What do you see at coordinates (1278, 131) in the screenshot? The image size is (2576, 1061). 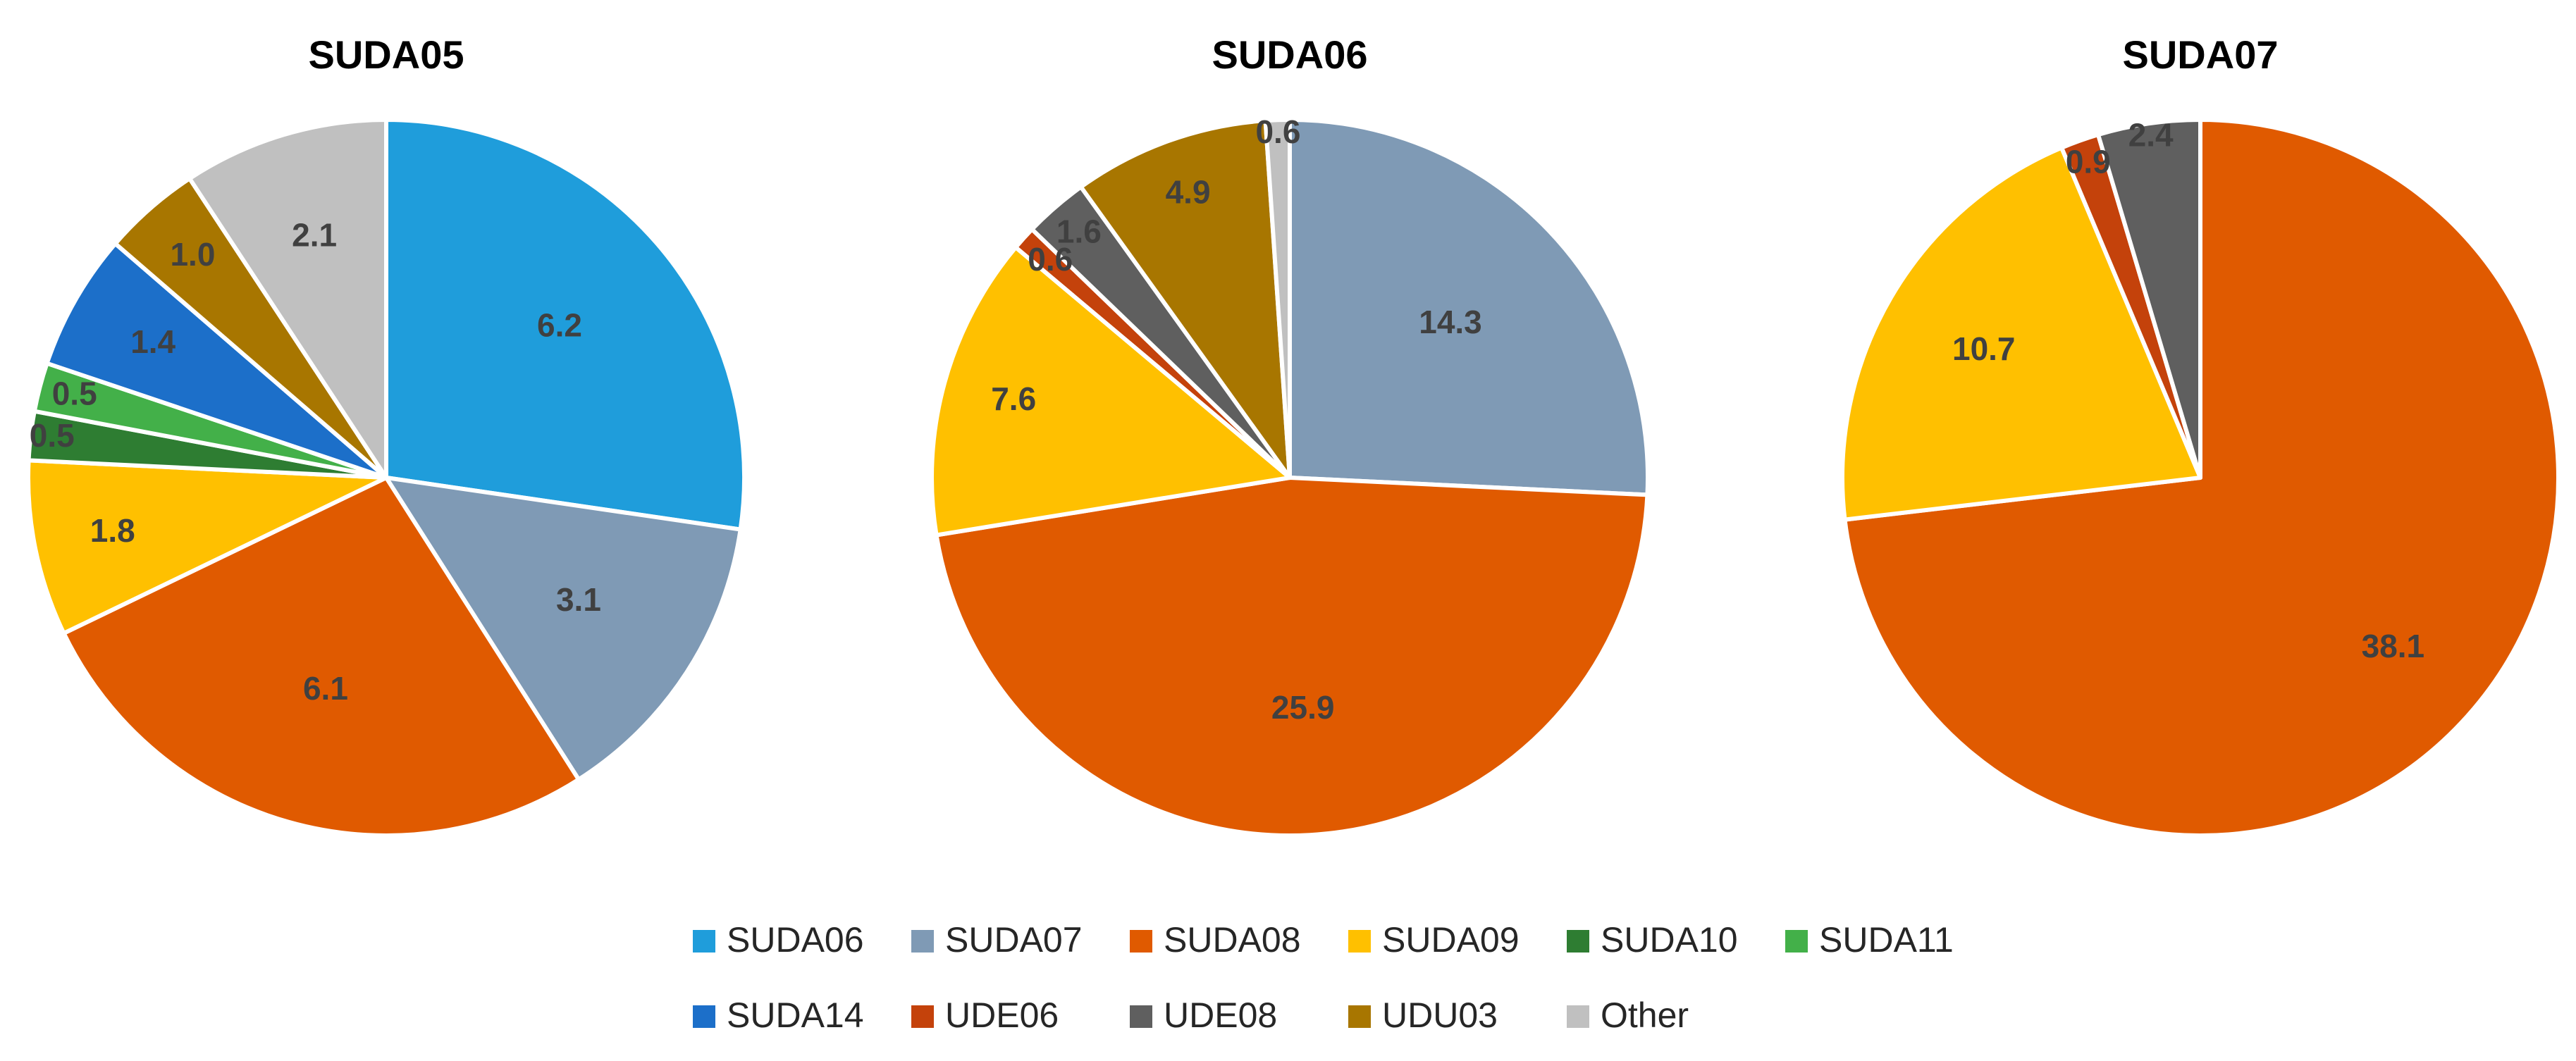 I see `slice-label-other: 0.6` at bounding box center [1278, 131].